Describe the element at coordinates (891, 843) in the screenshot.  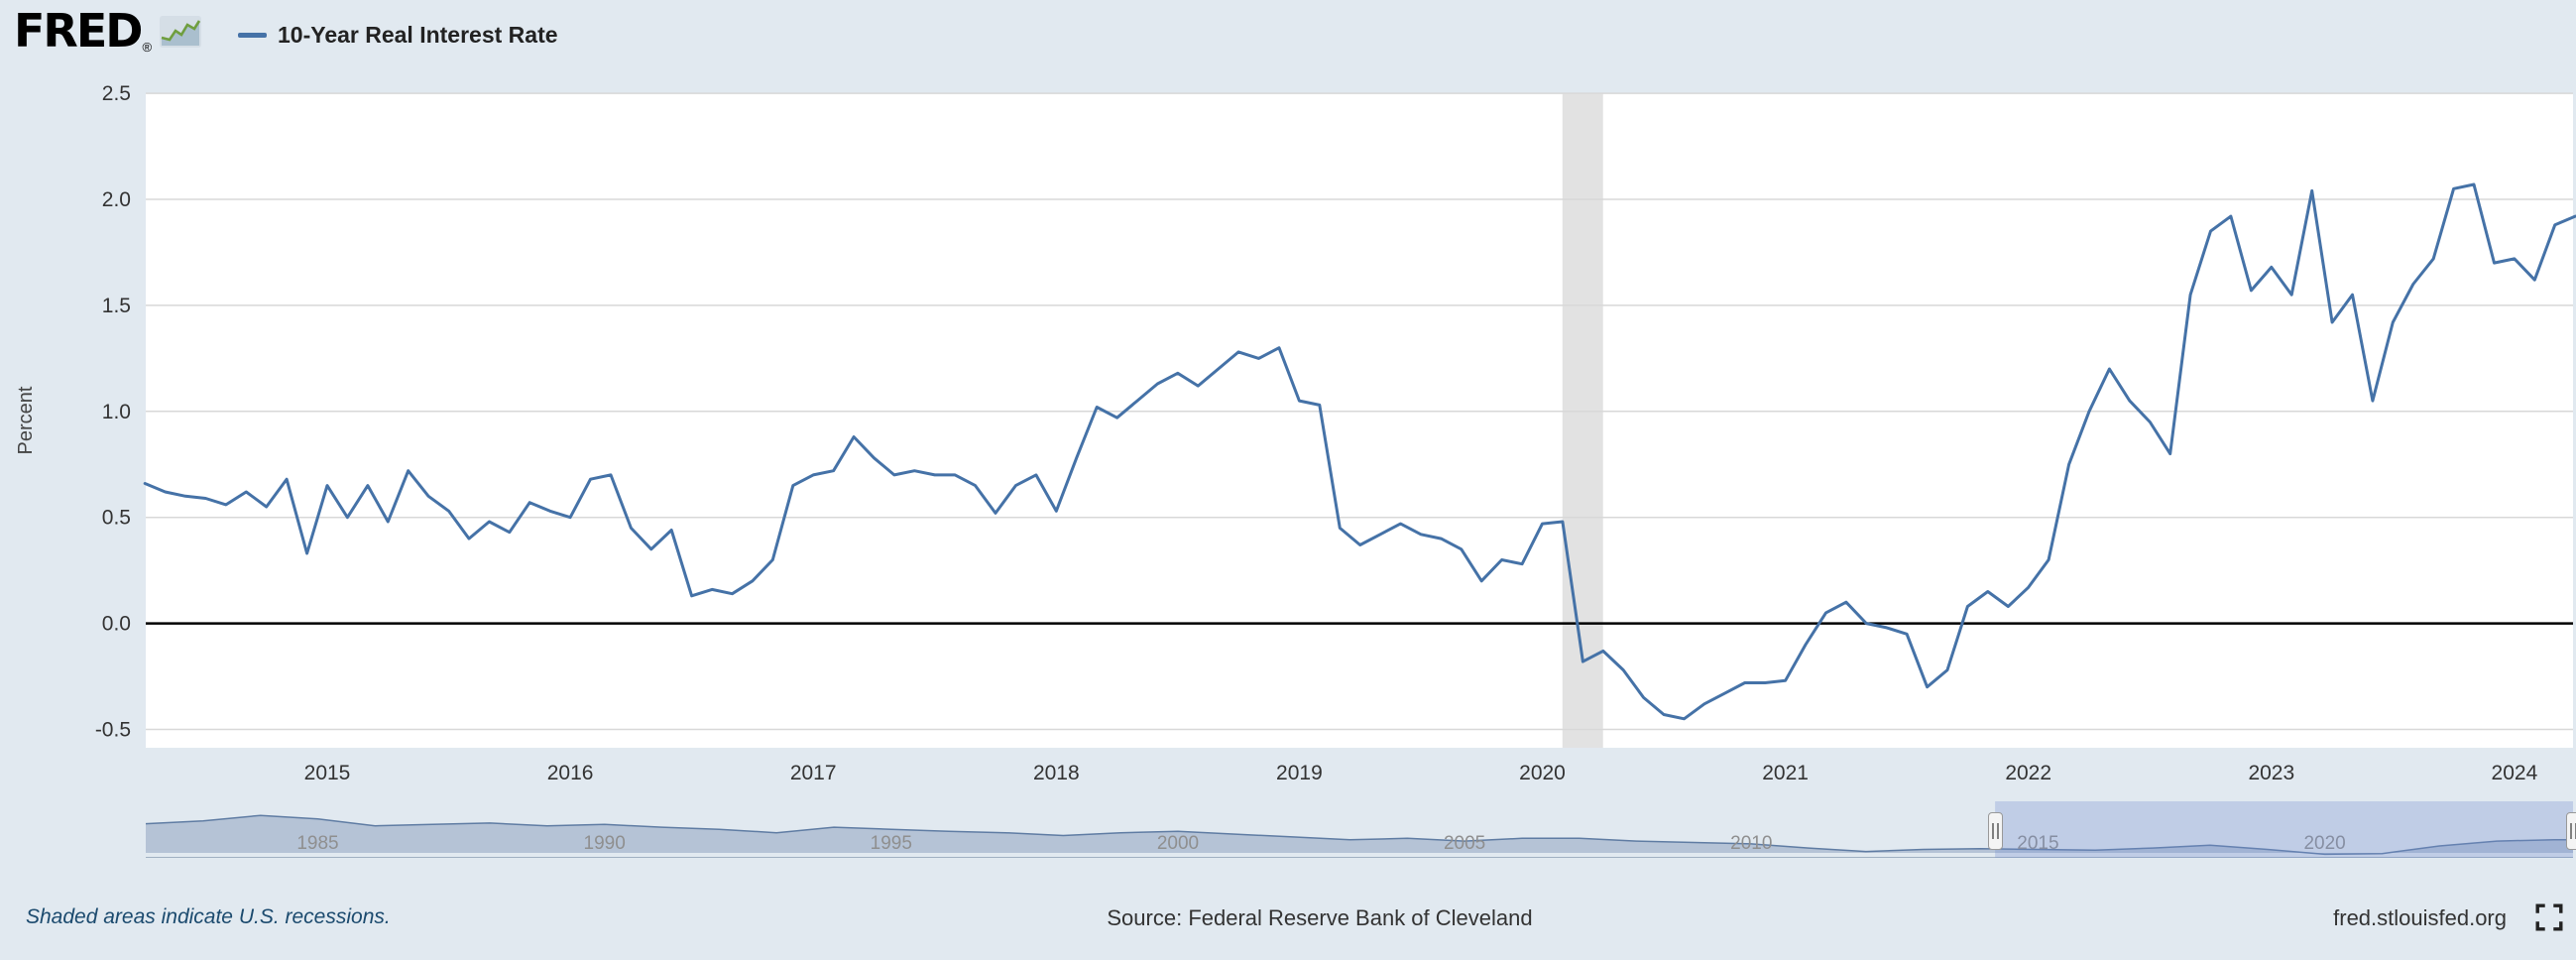
I see `mini-year-label: 1995` at that location.